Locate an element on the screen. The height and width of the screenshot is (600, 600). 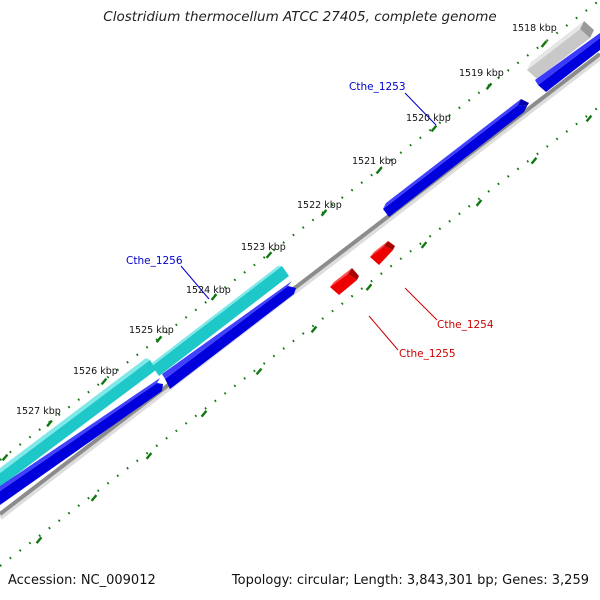
gene-label-cthe-1253: Cthe_1253 is located at coordinates (377, 87).